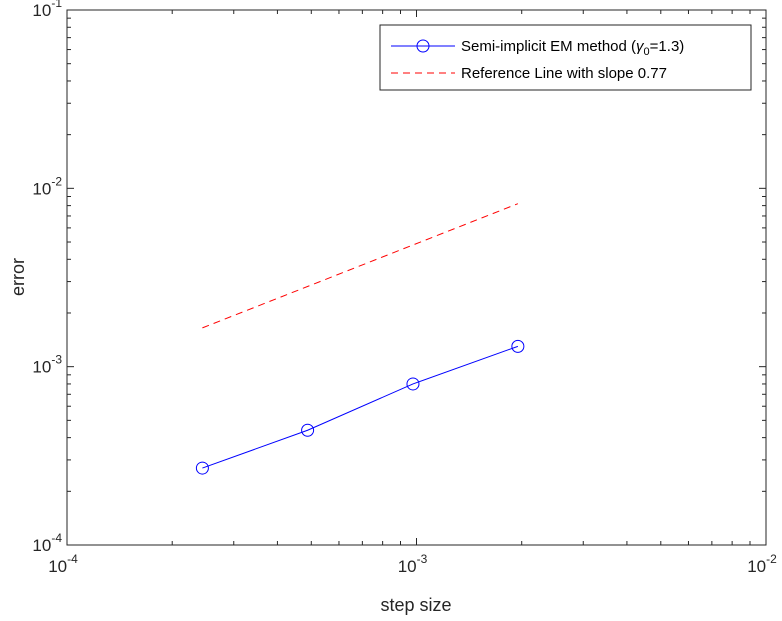 This screenshot has height=621, width=782. I want to click on series-line-semi-implicit, so click(360, 407).